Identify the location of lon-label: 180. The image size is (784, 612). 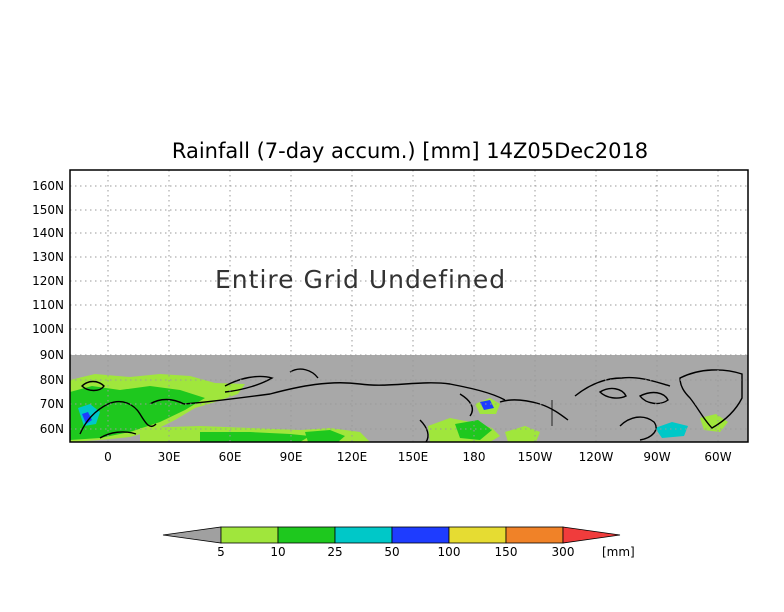
(474, 457).